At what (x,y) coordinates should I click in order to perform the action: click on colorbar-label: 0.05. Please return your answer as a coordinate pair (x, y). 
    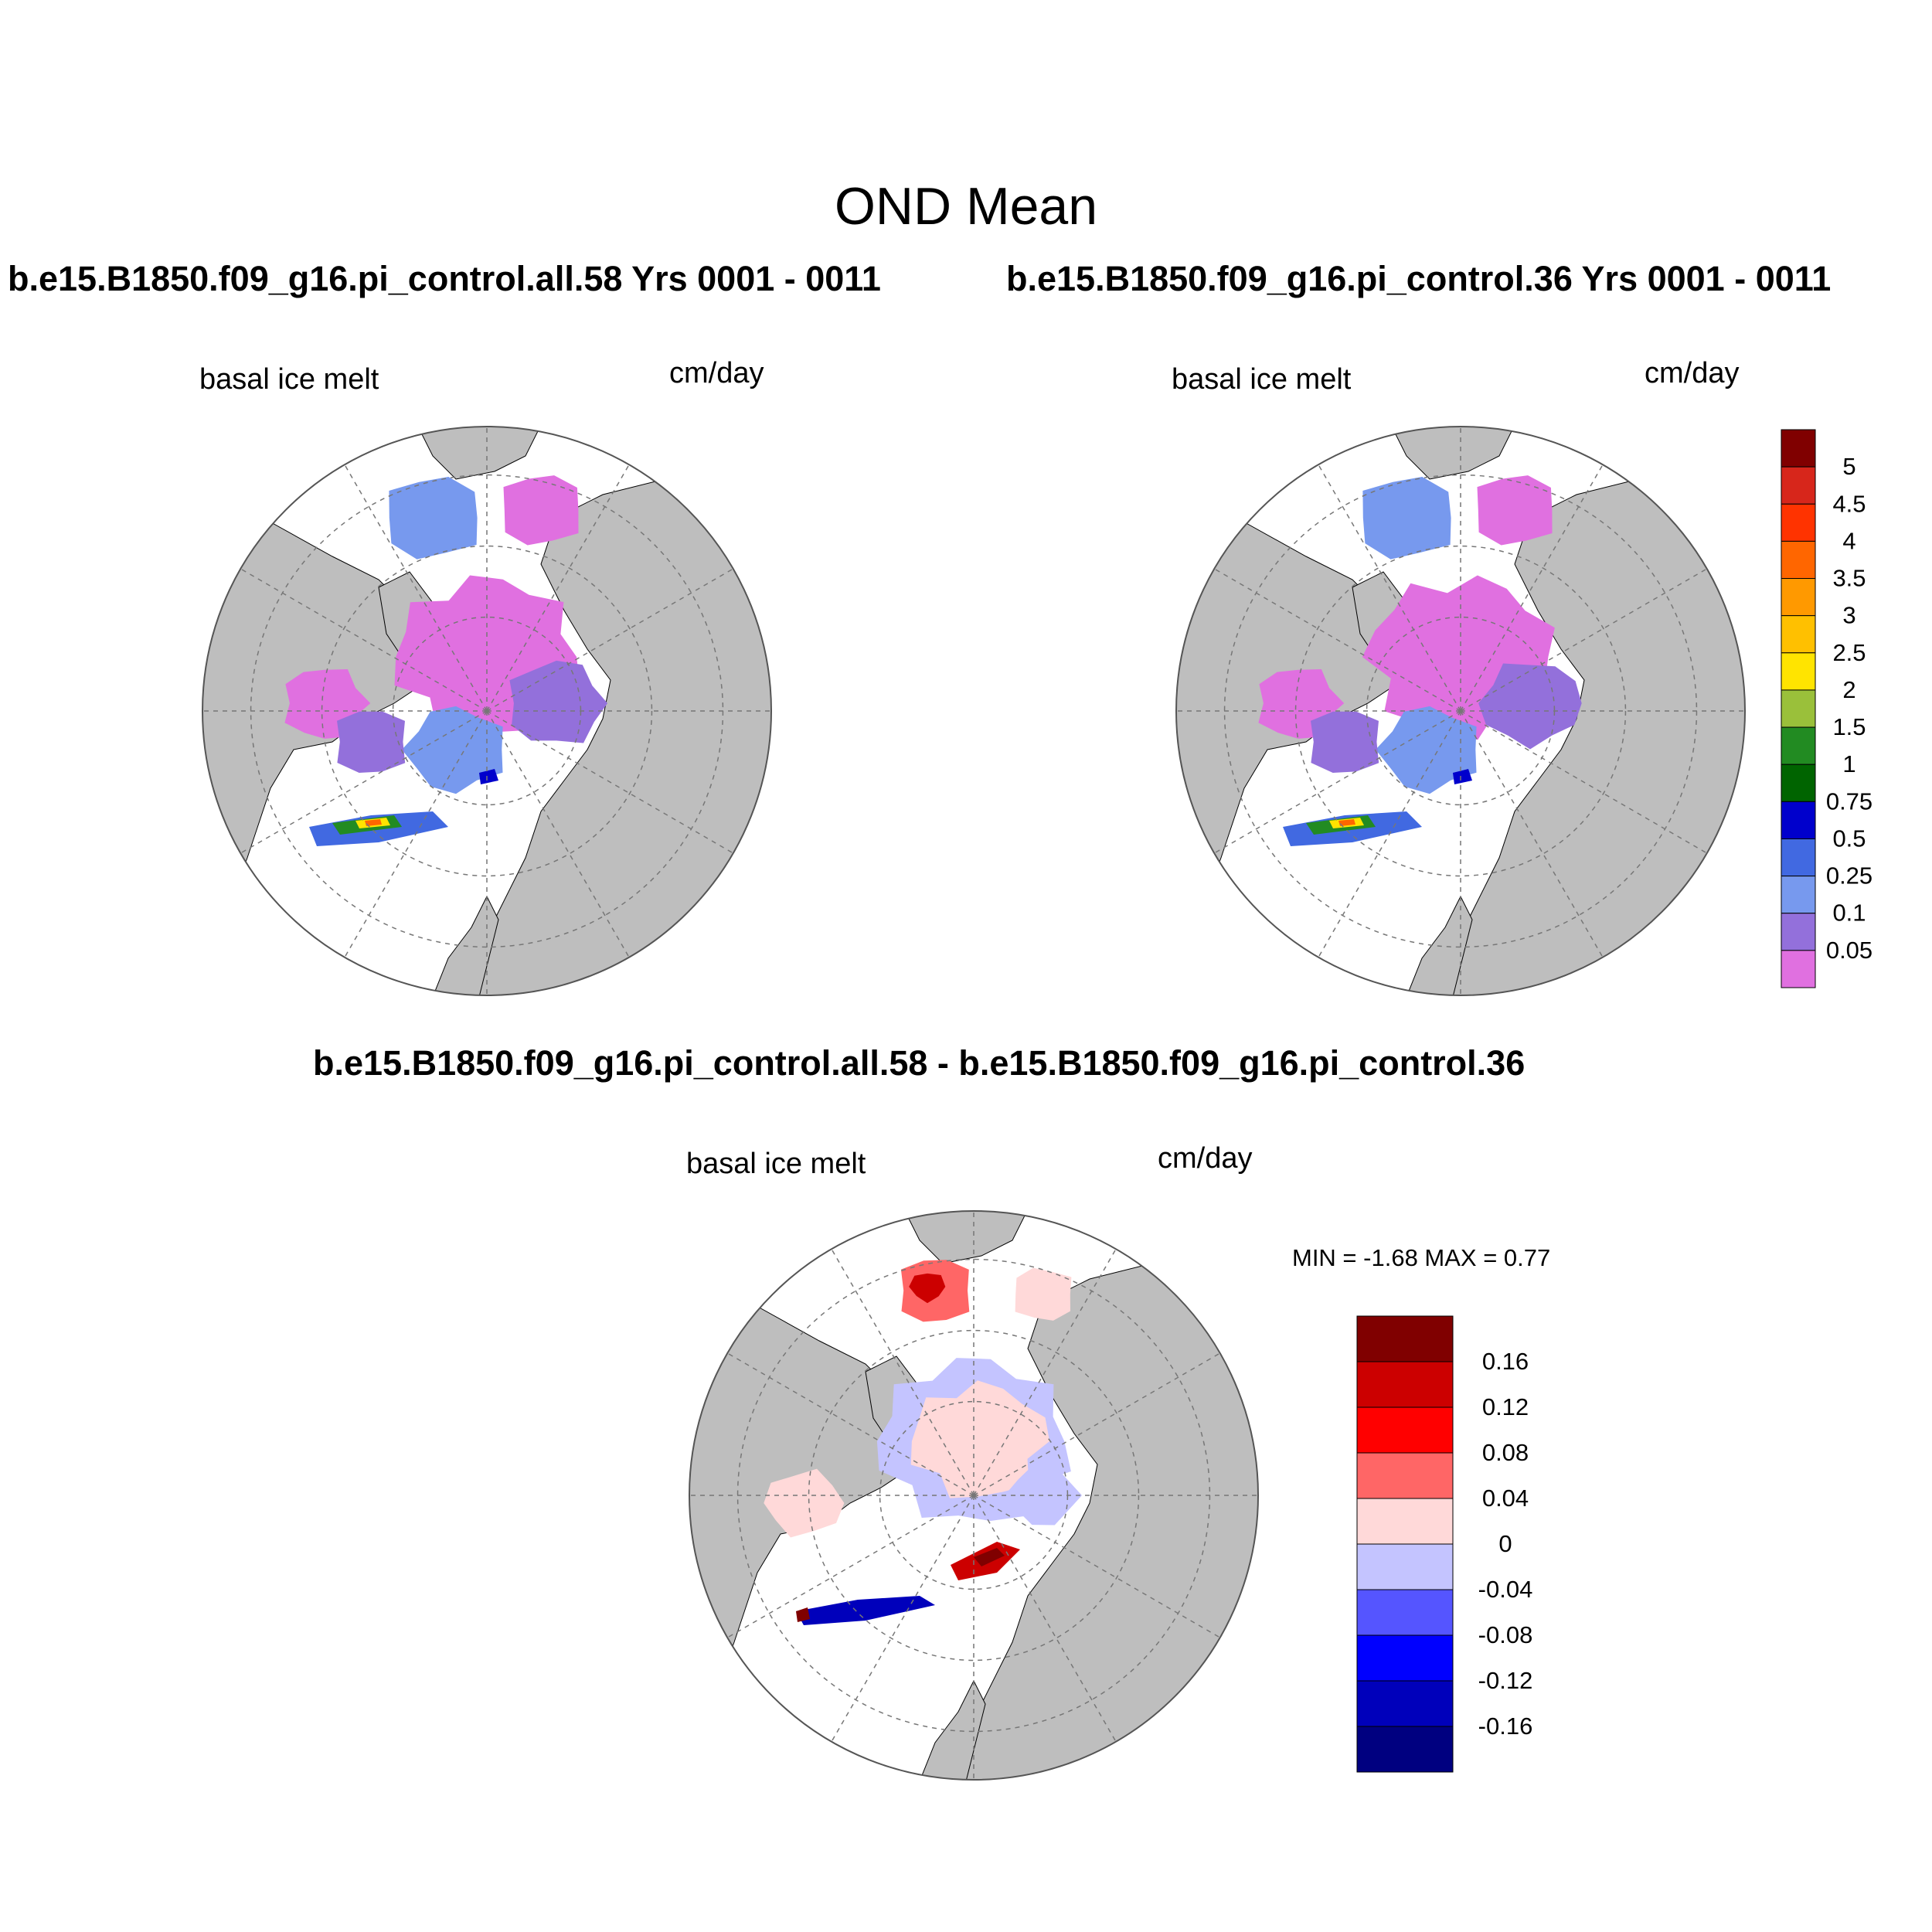
    Looking at the image, I should click on (1849, 950).